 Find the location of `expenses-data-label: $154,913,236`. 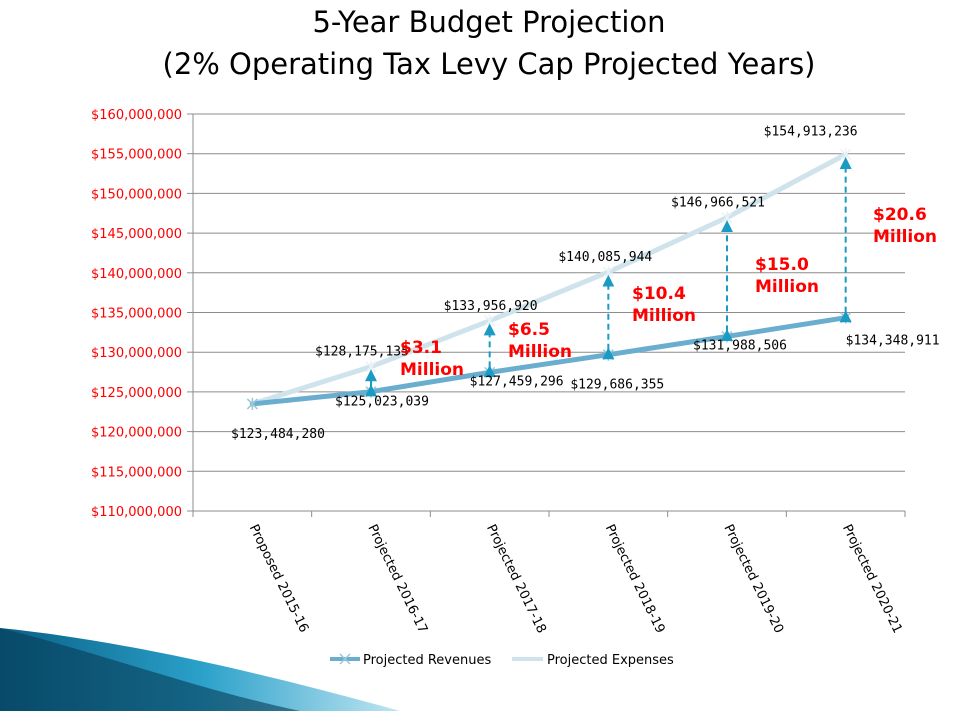

expenses-data-label: $154,913,236 is located at coordinates (811, 131).